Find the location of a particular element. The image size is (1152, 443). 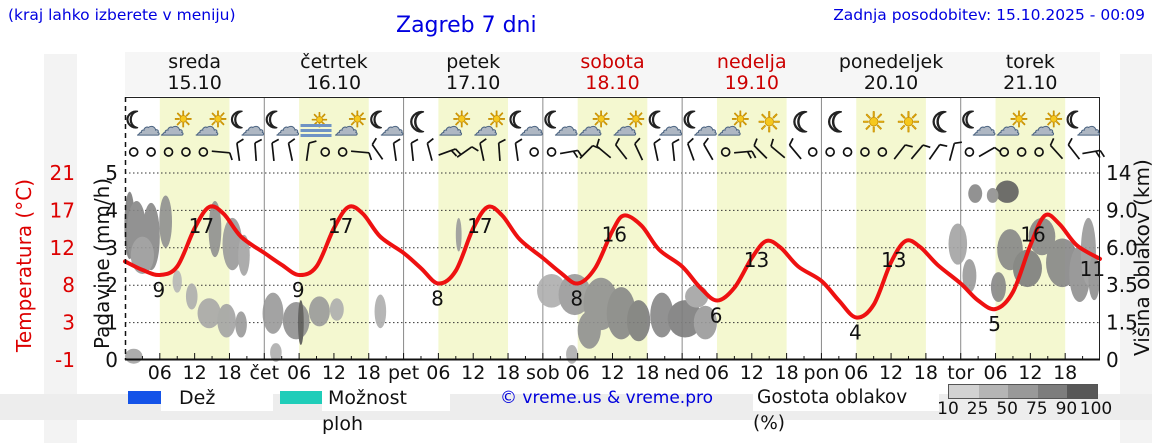

colorbar-stop-label: 90 is located at coordinates (1066, 409).